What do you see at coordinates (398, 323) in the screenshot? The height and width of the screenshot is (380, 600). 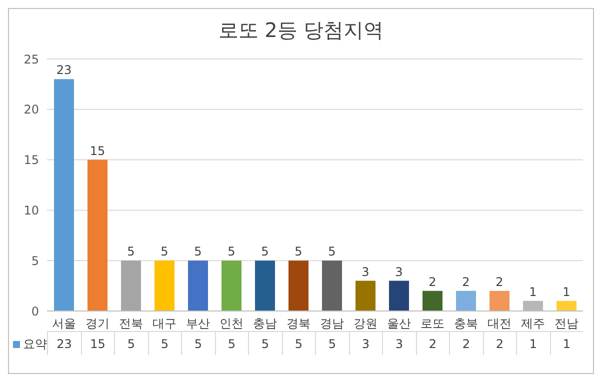 I see `x-tick-label: 울산` at bounding box center [398, 323].